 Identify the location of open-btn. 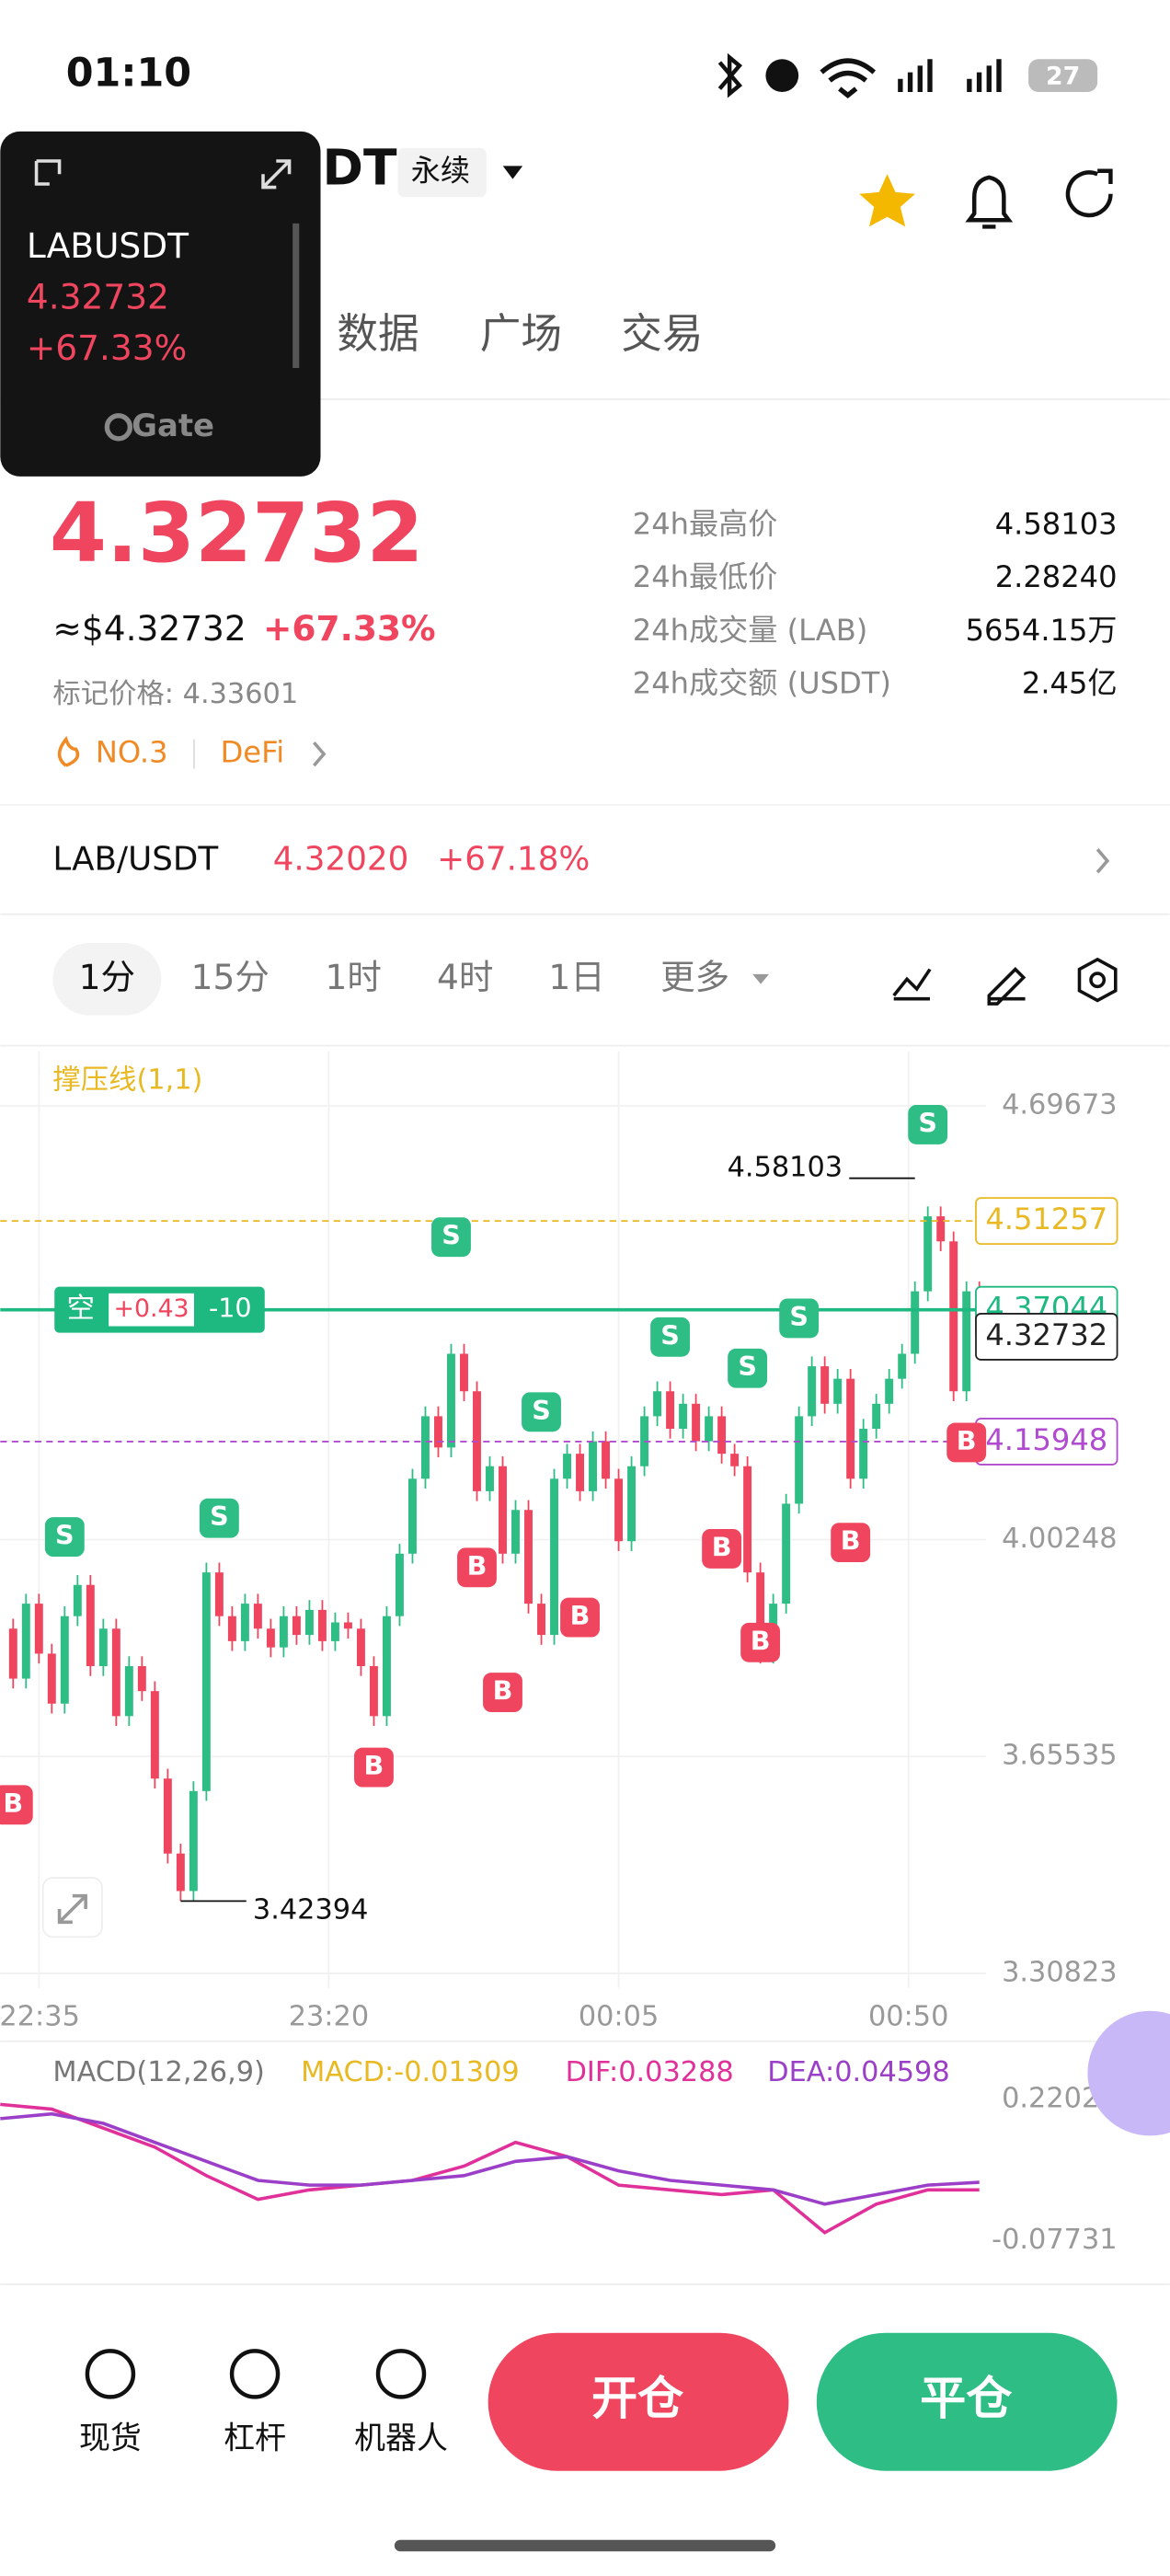
(638, 2401).